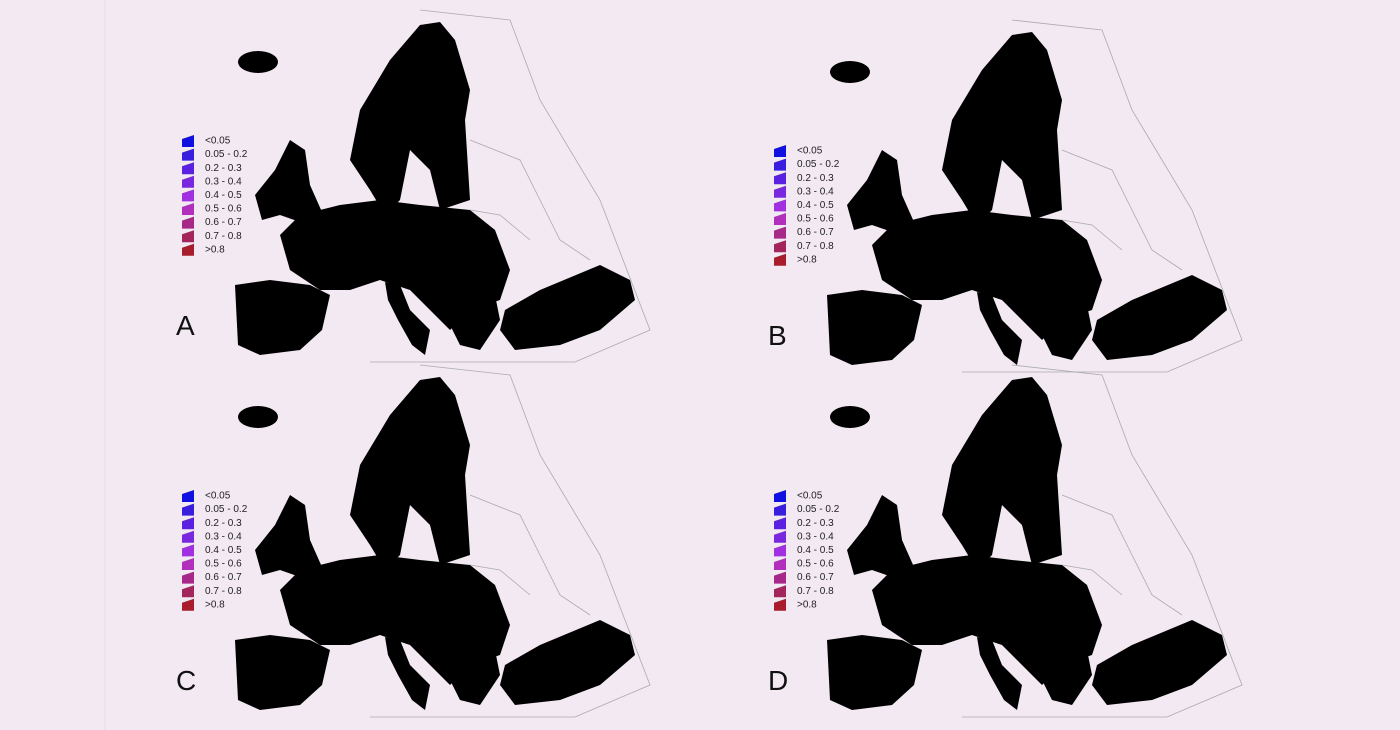 This screenshot has height=730, width=1400. What do you see at coordinates (186, 680) in the screenshot?
I see `panel-letter: C` at bounding box center [186, 680].